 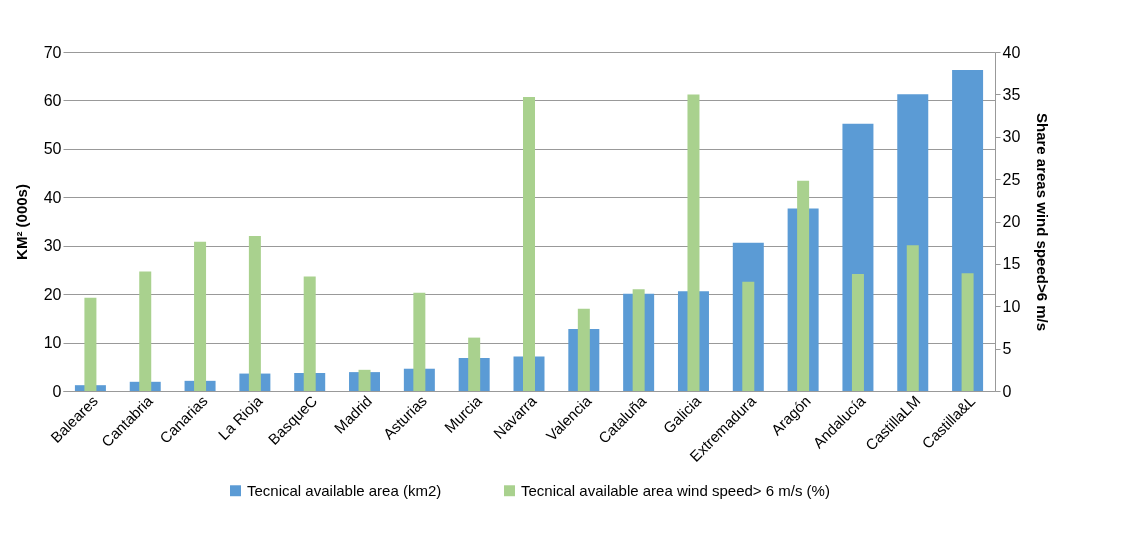 What do you see at coordinates (52, 149) in the screenshot?
I see `y-tick-label: 50` at bounding box center [52, 149].